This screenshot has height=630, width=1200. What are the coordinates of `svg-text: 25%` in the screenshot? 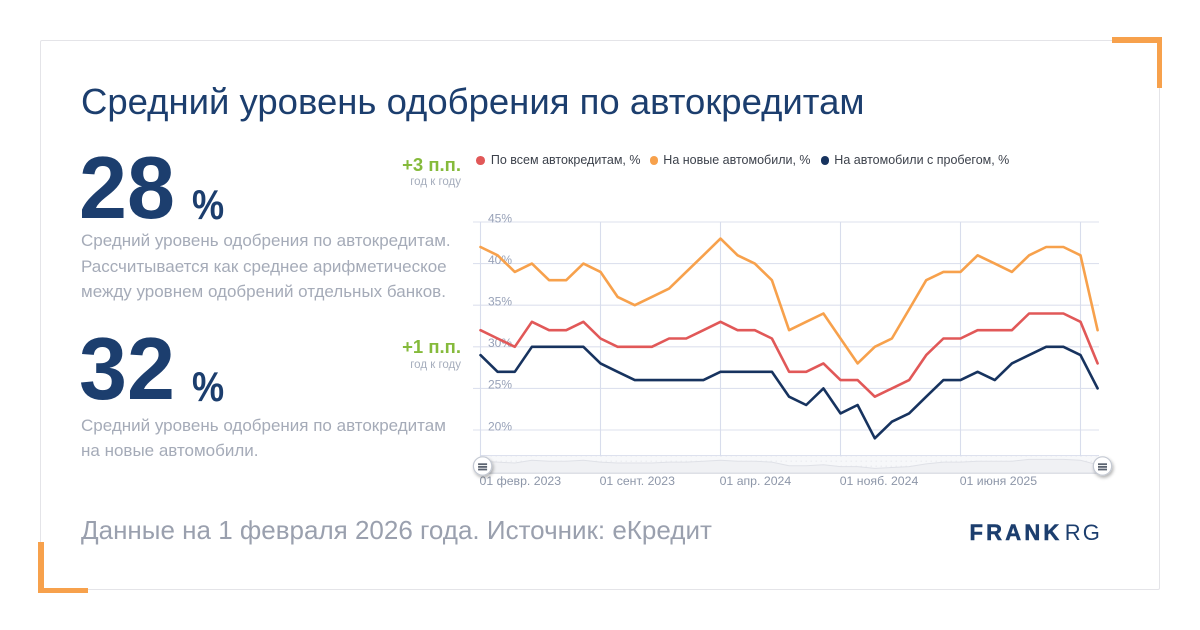 It's located at (500, 385).